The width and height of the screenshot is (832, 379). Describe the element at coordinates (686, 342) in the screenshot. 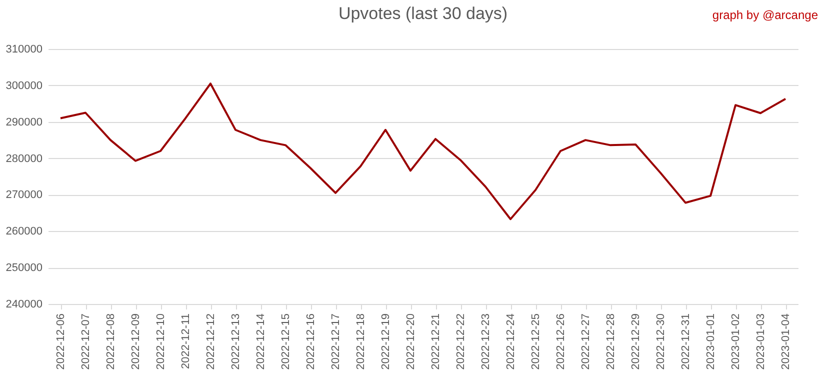

I see `x-tick-label: 2022-12-31` at that location.